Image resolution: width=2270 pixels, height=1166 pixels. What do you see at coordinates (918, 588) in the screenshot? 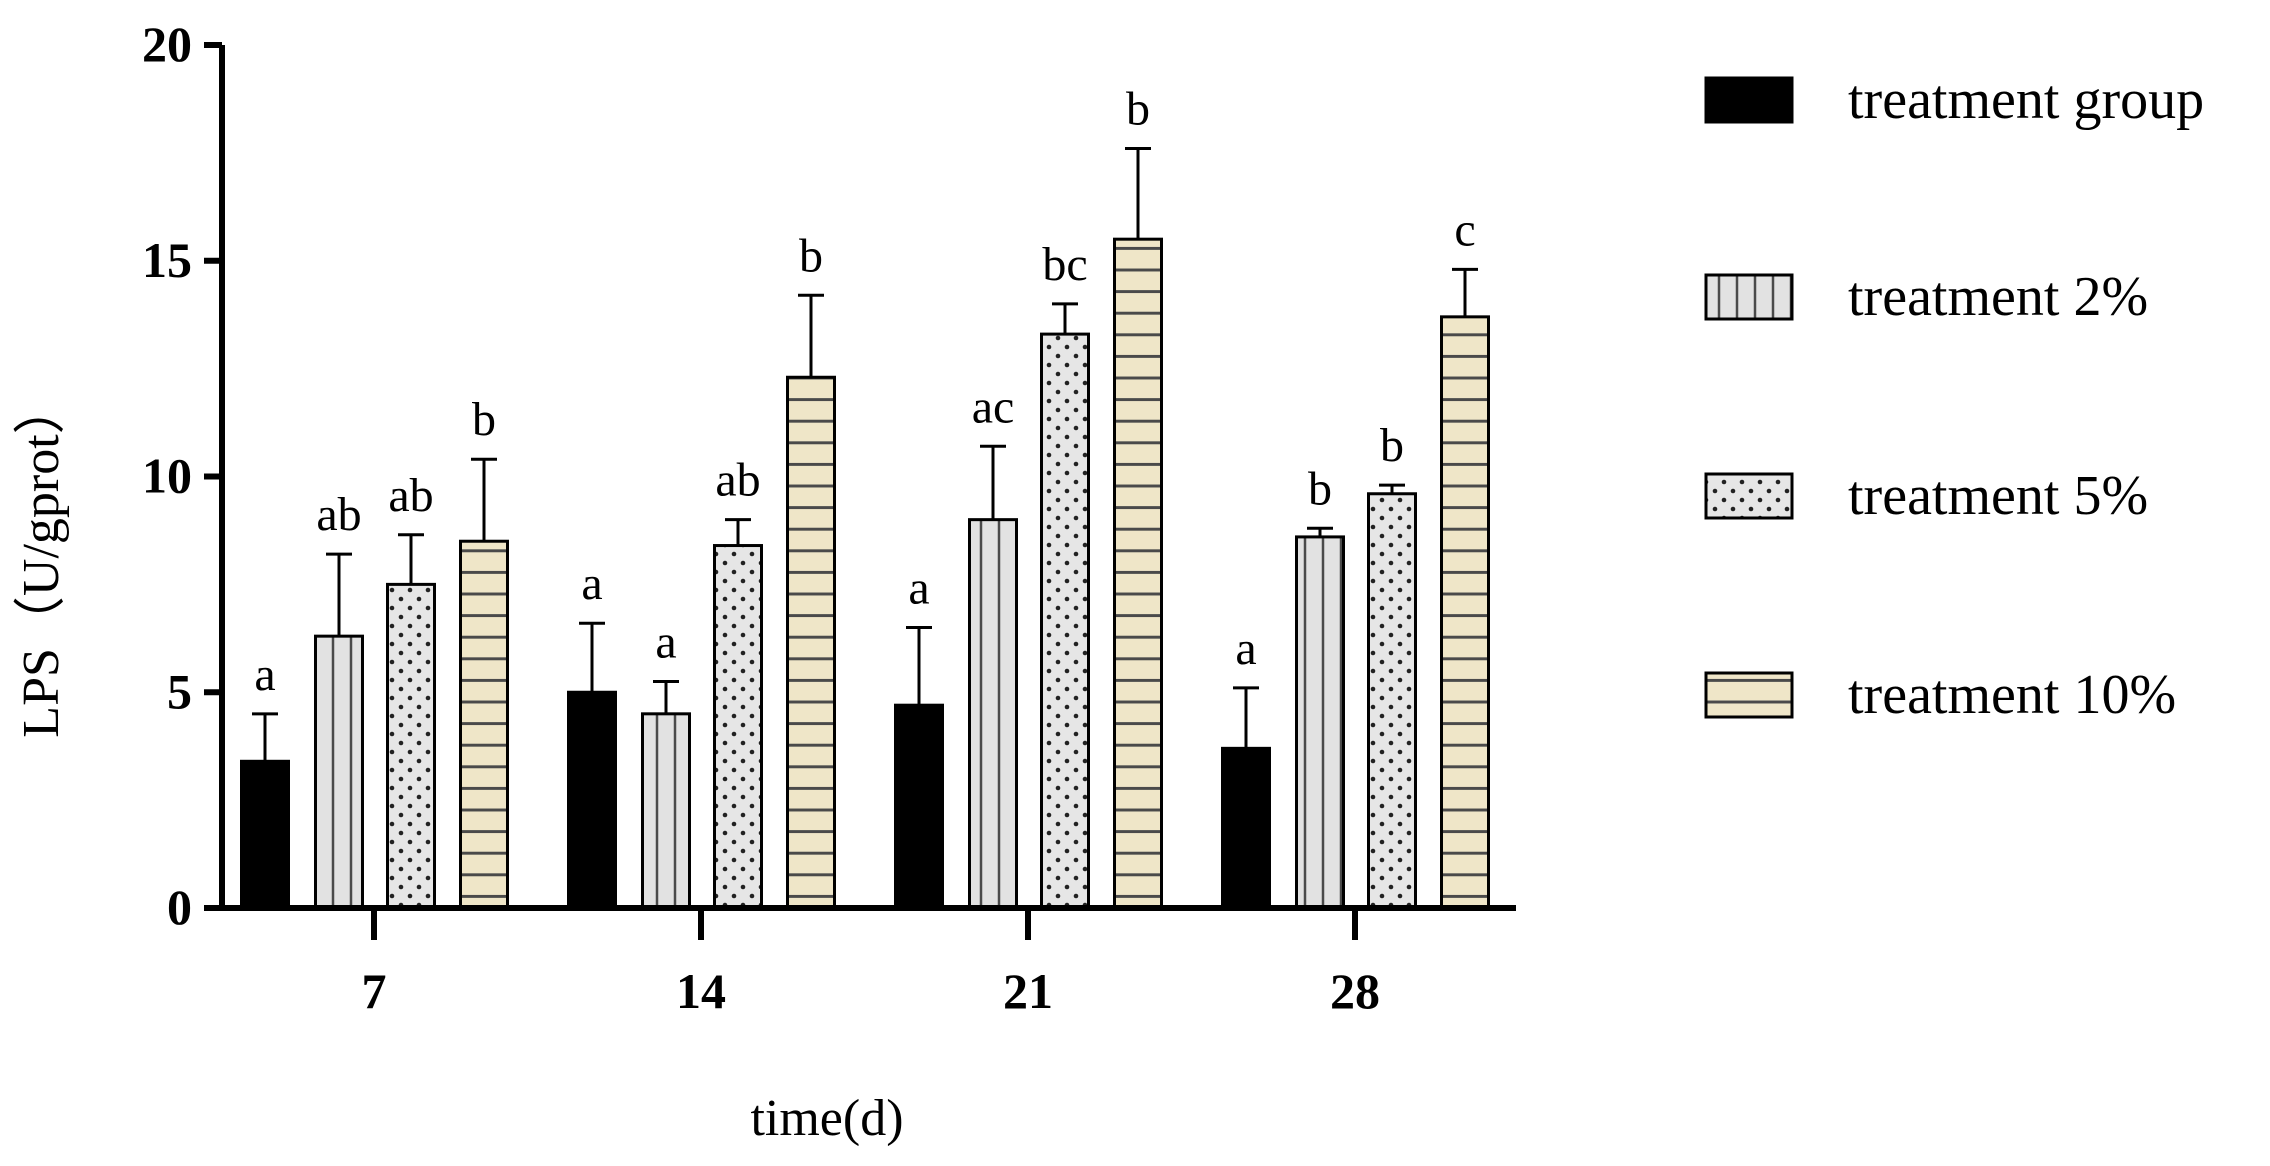
I see `sig-label-21-s0: a` at bounding box center [918, 588].